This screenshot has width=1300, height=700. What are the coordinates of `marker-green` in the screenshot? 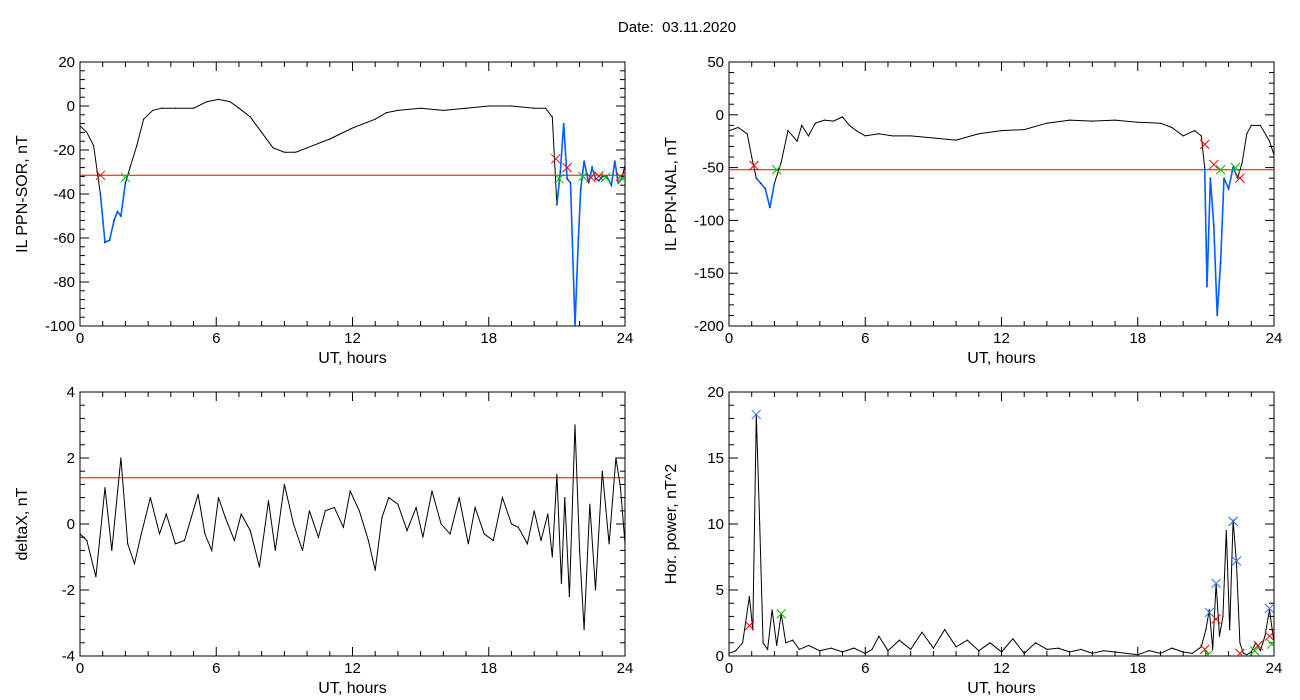 It's located at (1235, 167).